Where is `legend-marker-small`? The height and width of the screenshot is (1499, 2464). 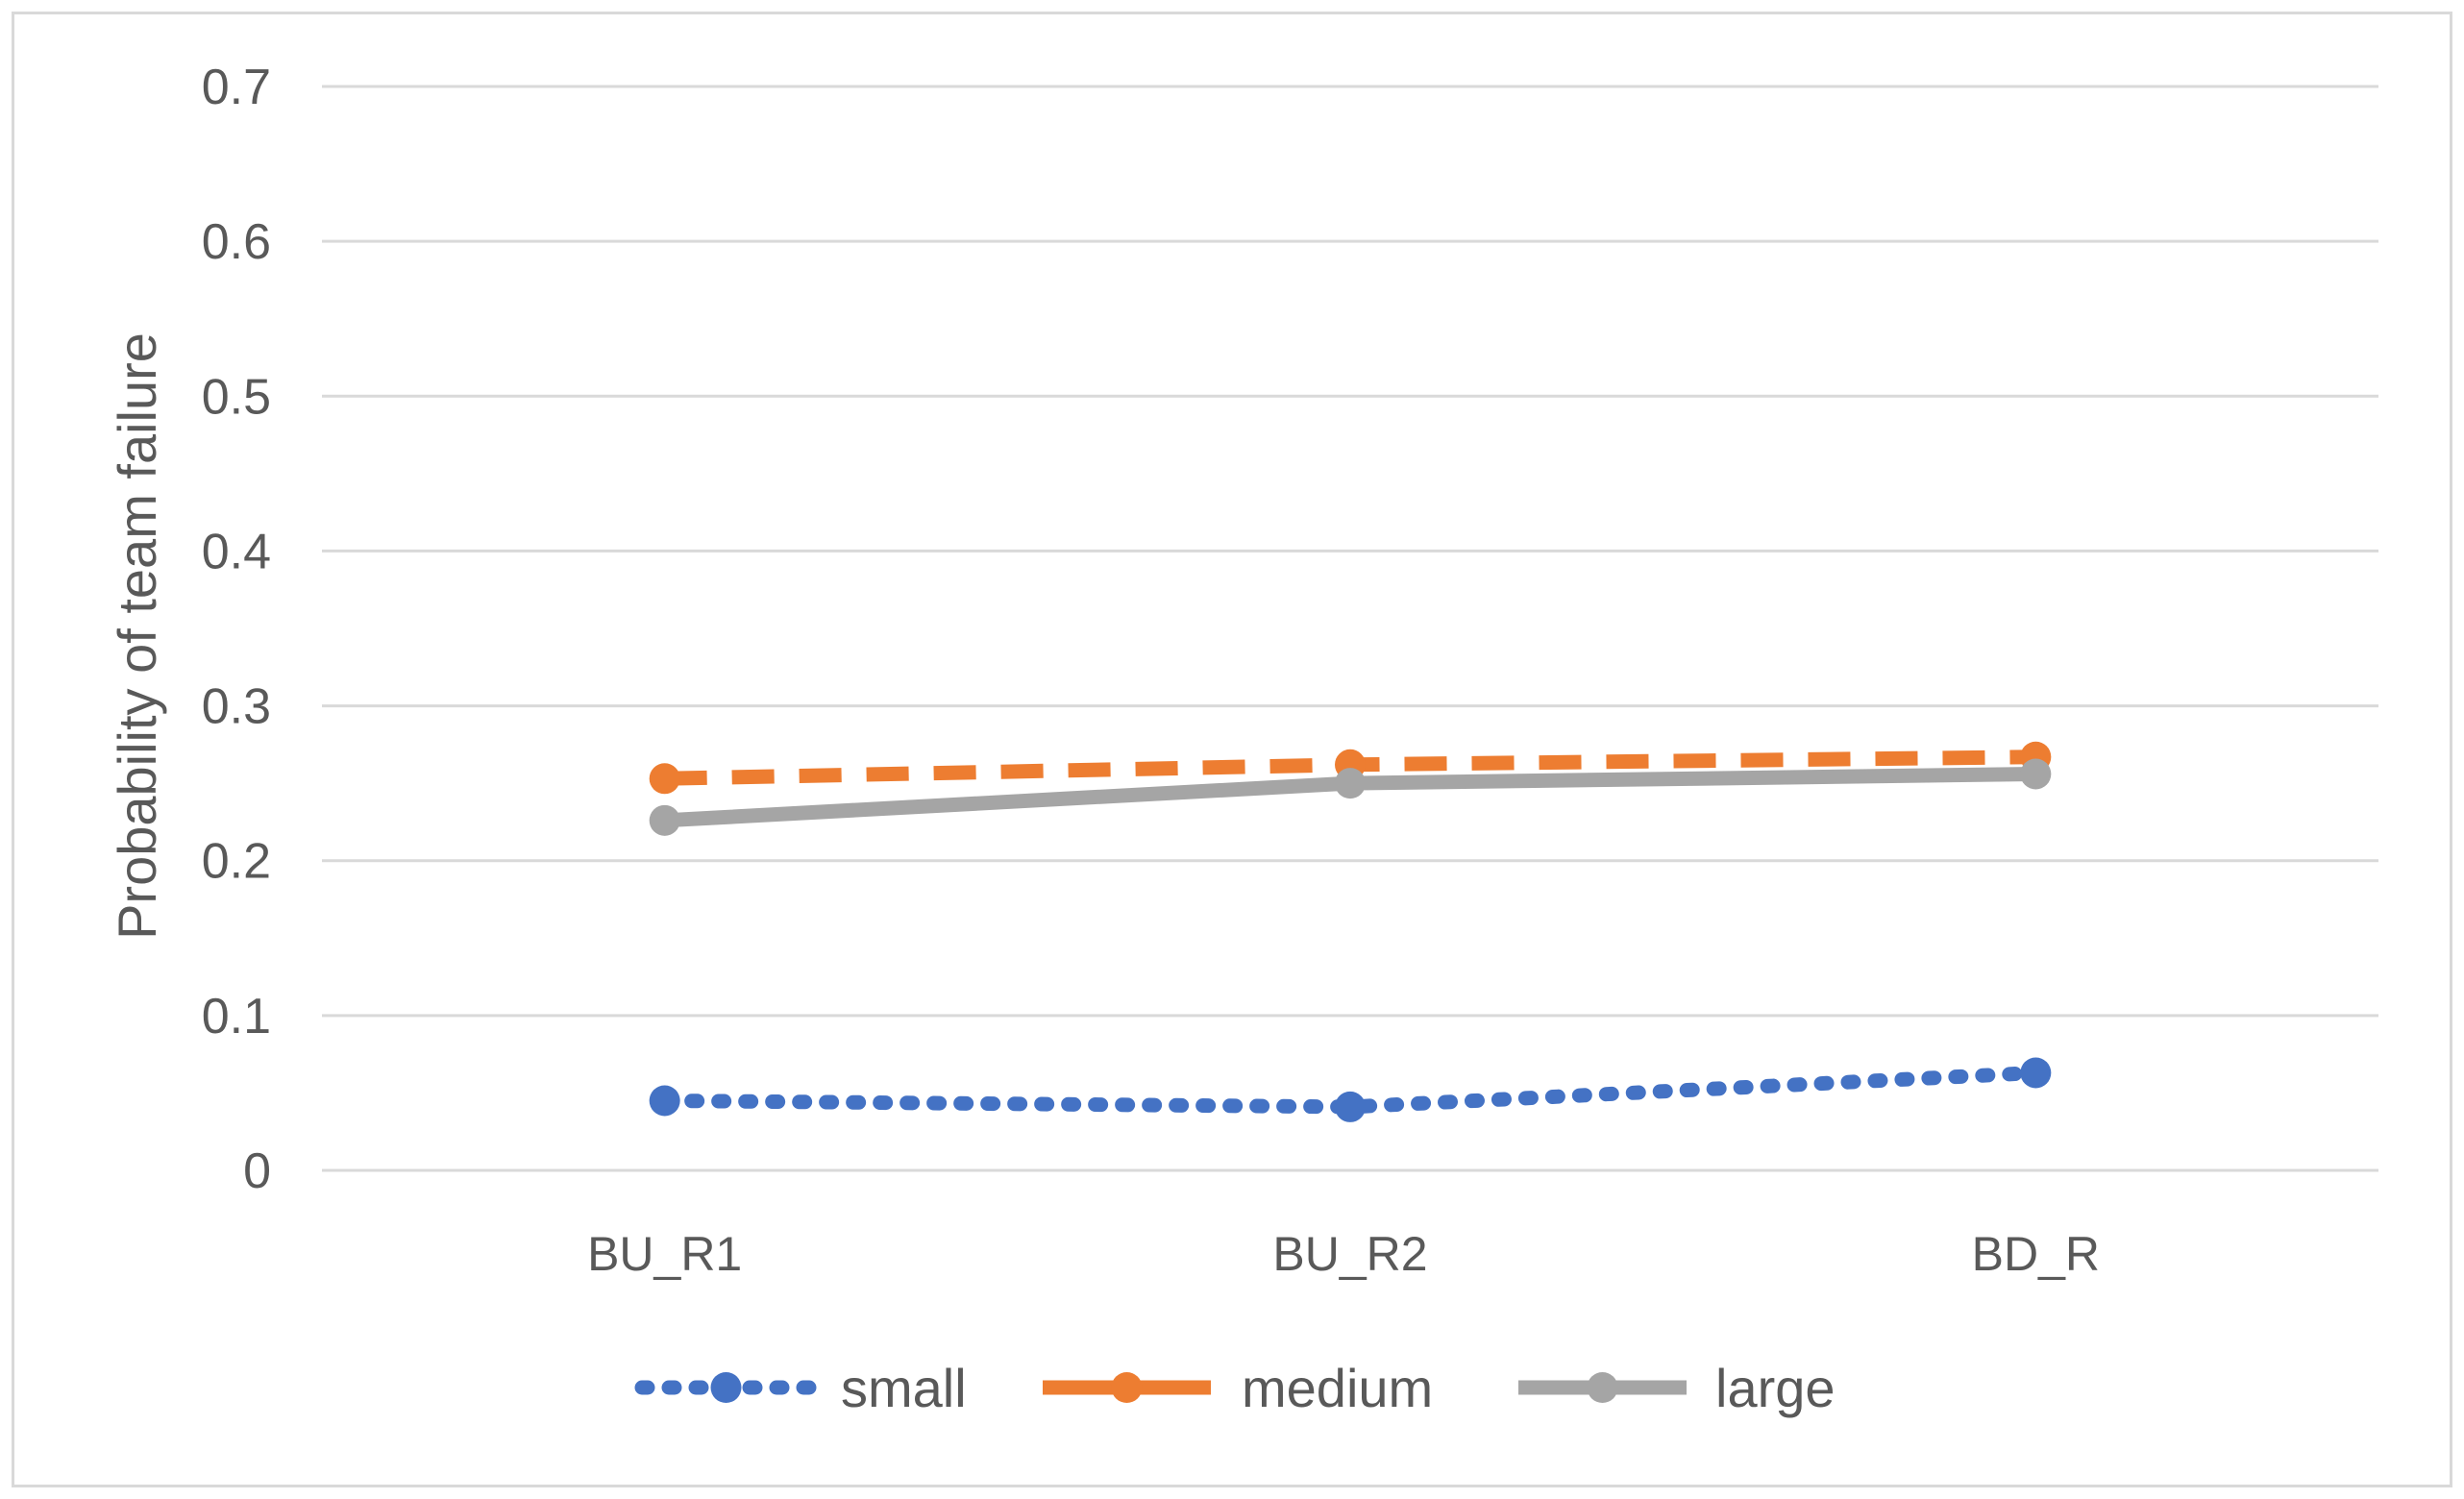 legend-marker-small is located at coordinates (726, 1387).